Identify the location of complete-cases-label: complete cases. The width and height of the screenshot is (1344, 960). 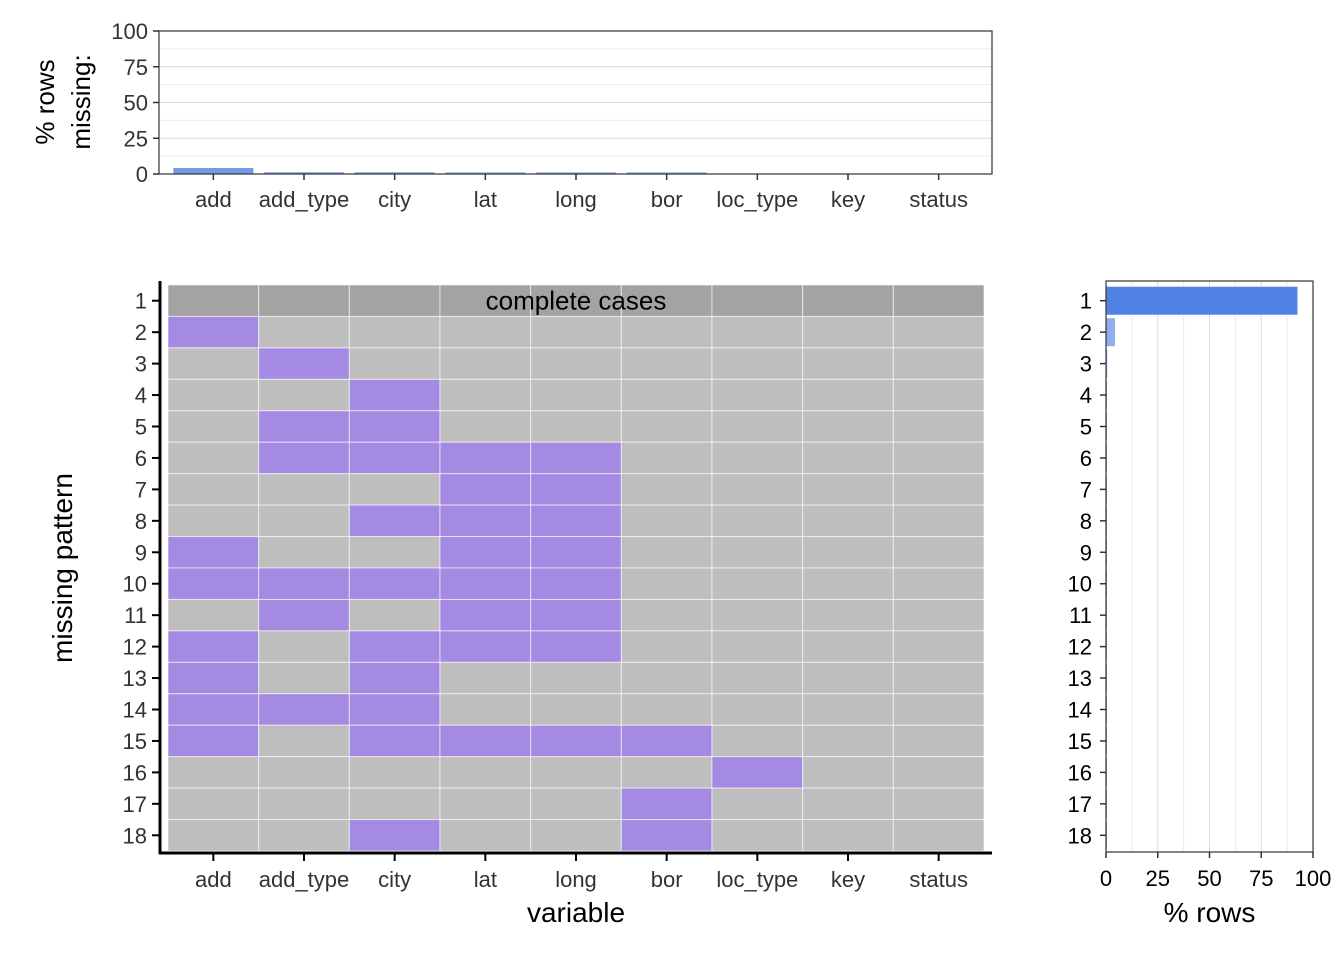
(576, 301).